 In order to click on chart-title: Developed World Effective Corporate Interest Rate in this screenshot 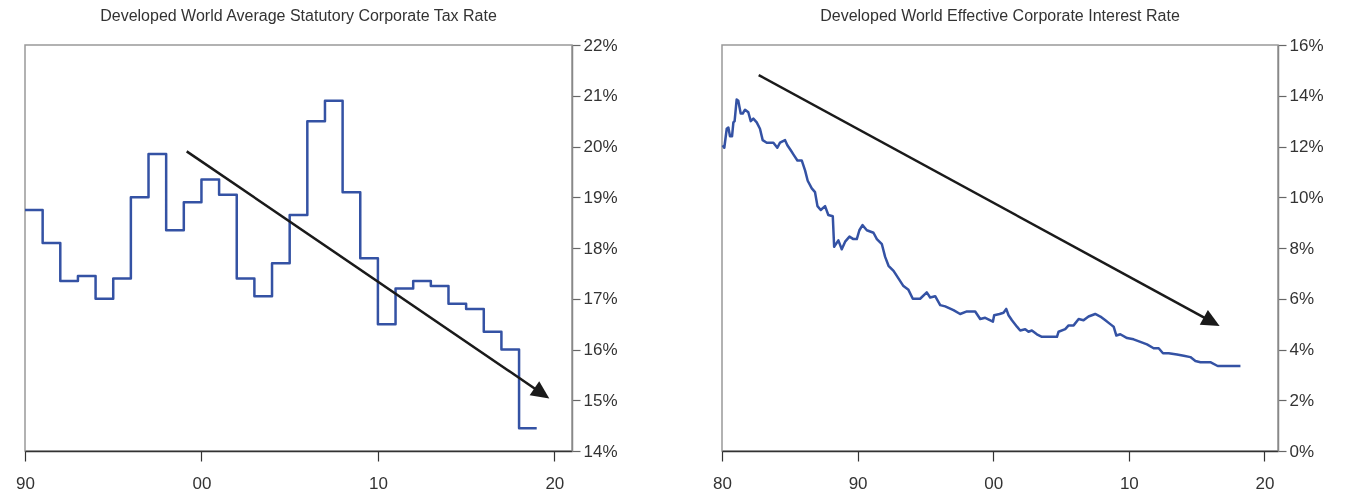, I will do `click(1000, 15)`.